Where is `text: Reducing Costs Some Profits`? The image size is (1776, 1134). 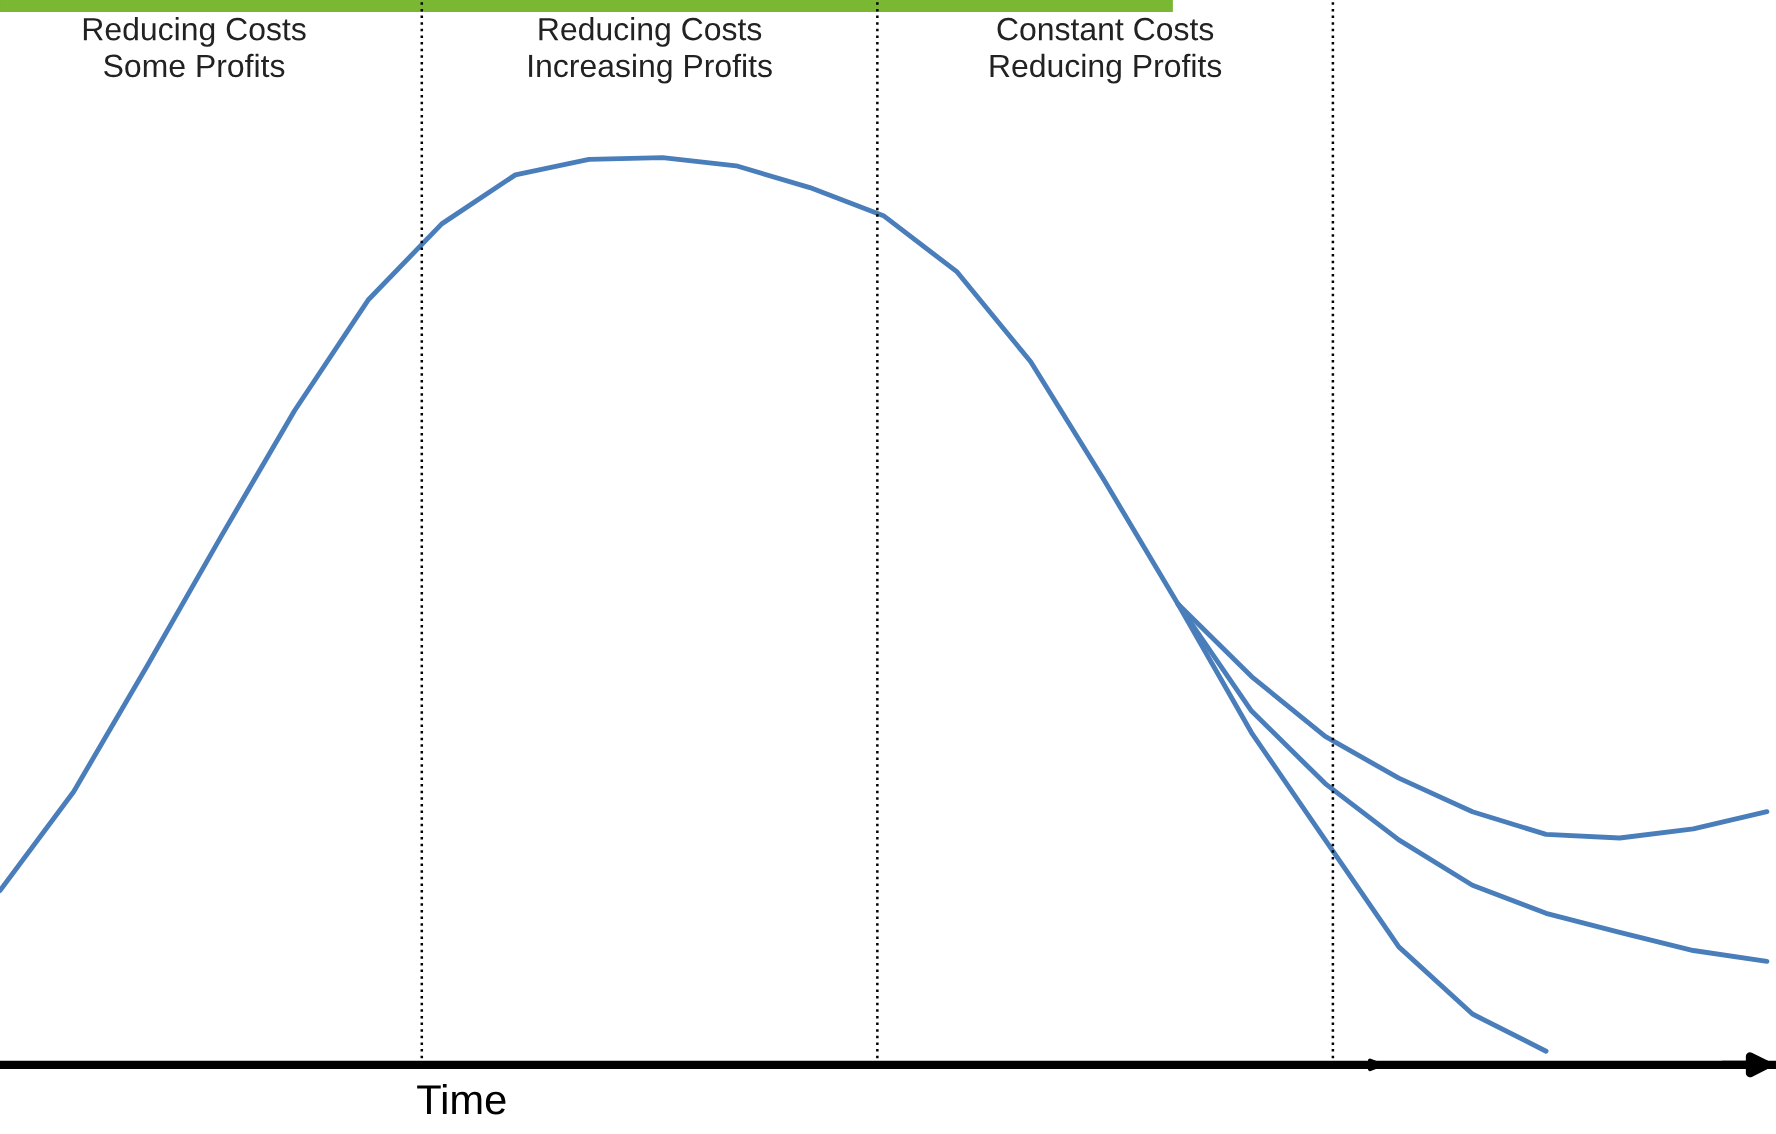 text: Reducing Costs Some Profits is located at coordinates (194, 47).